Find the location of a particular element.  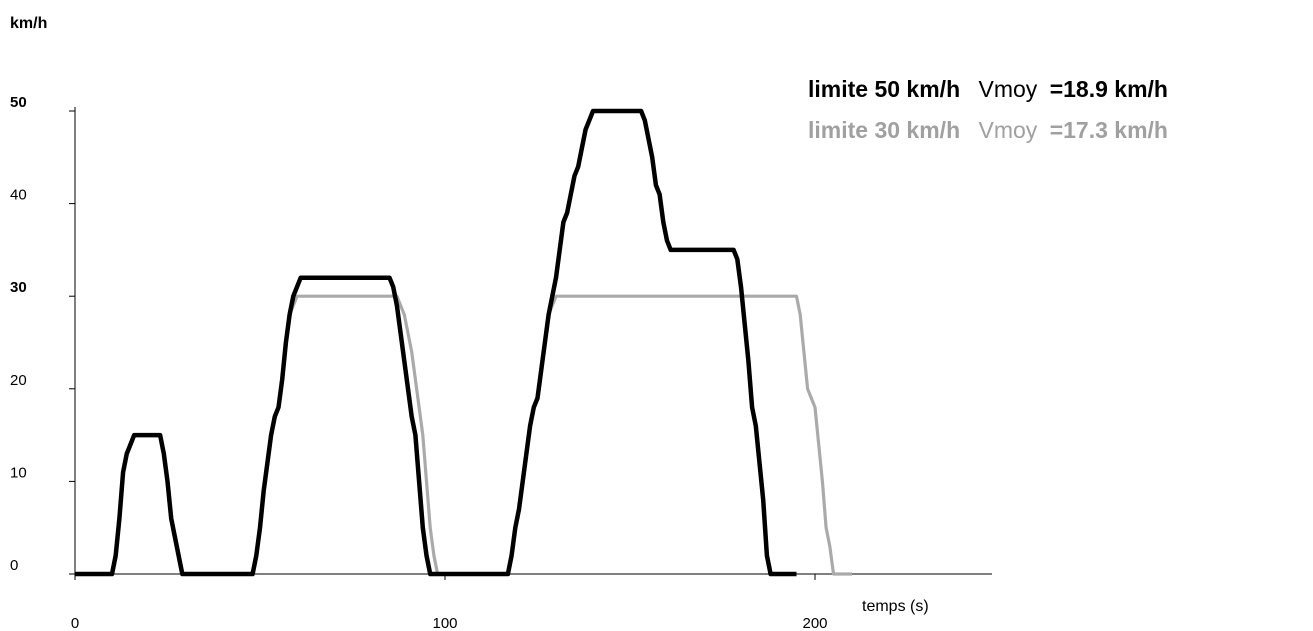

x-axis-title: temps (s) is located at coordinates (895, 606).